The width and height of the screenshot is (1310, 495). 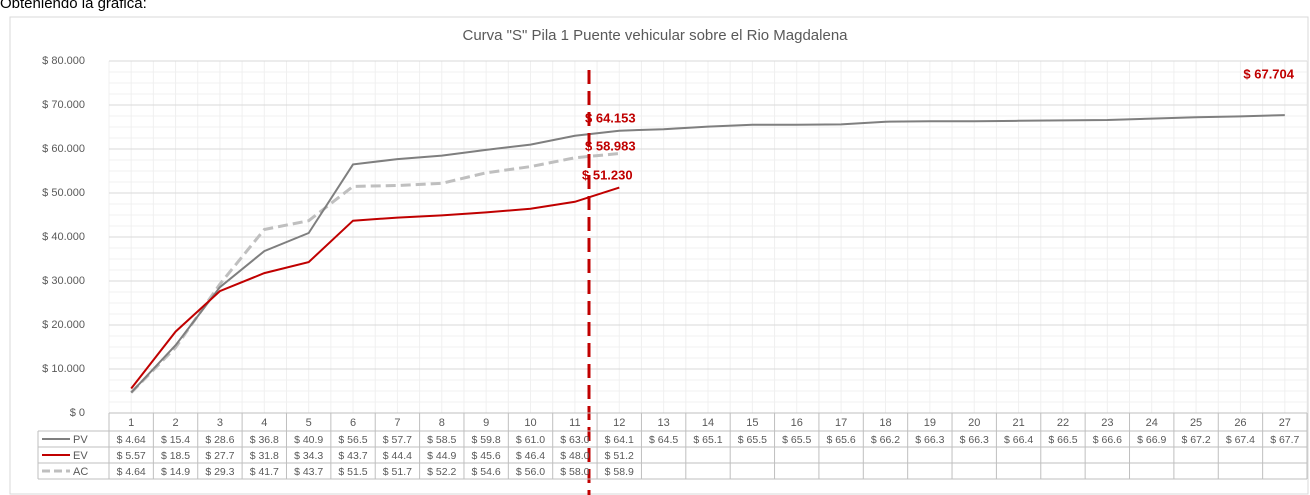 What do you see at coordinates (663, 440) in the screenshot?
I see `table-value: $ 64.5` at bounding box center [663, 440].